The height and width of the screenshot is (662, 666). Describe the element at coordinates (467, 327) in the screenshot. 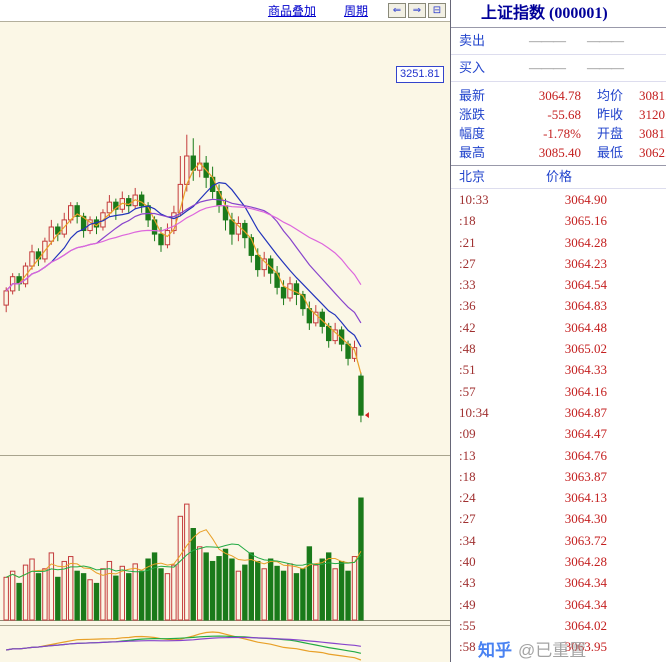

I see `tick-time: :42` at that location.